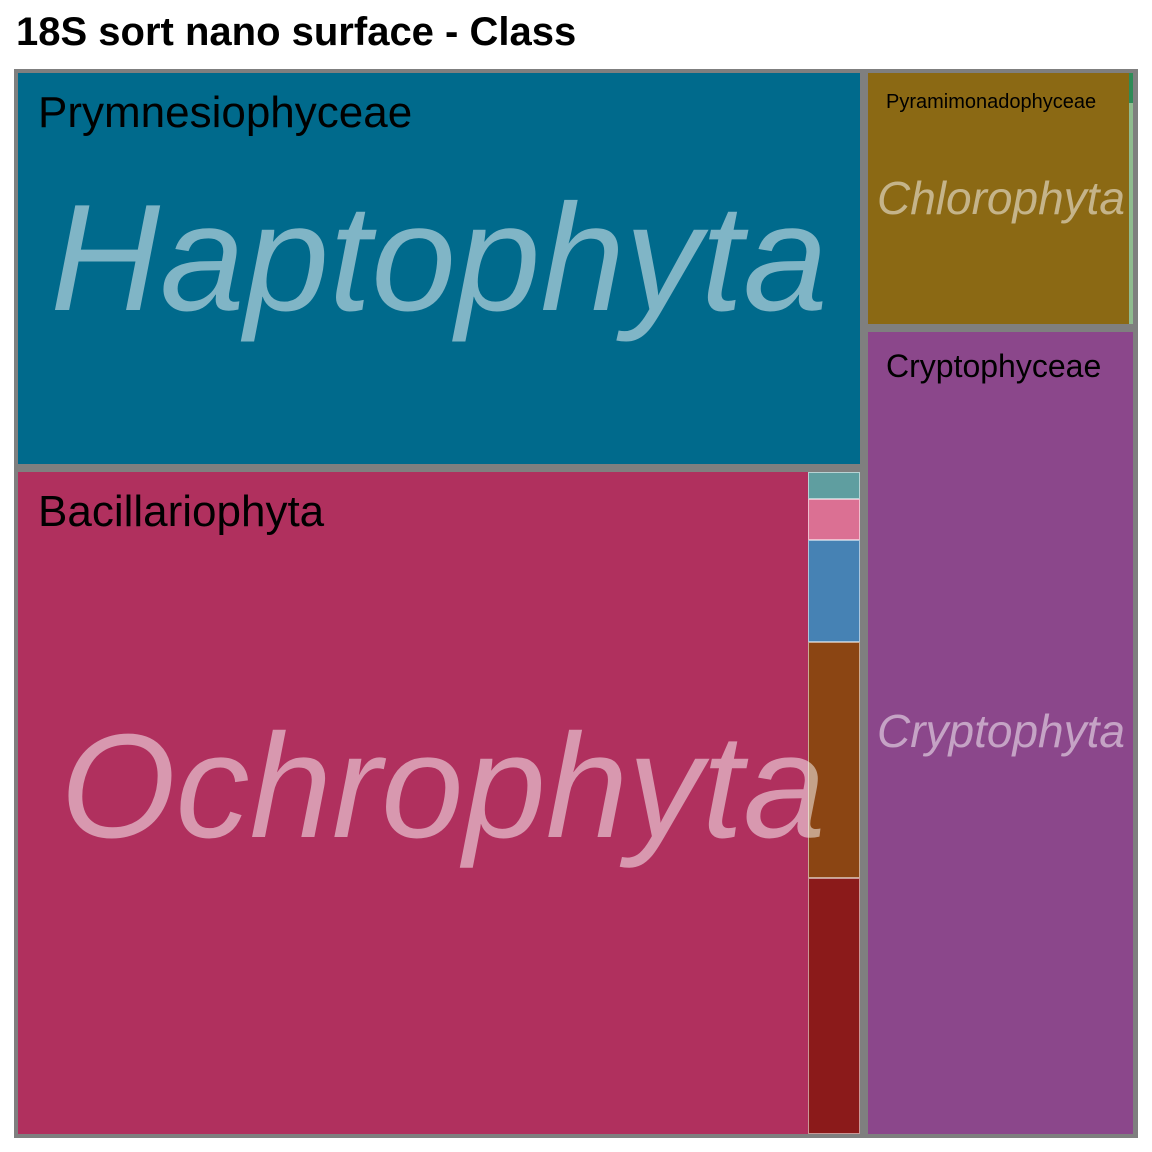  I want to click on class-label-pyramimonadophyceae: Pyramimonadophyceae, so click(991, 102).